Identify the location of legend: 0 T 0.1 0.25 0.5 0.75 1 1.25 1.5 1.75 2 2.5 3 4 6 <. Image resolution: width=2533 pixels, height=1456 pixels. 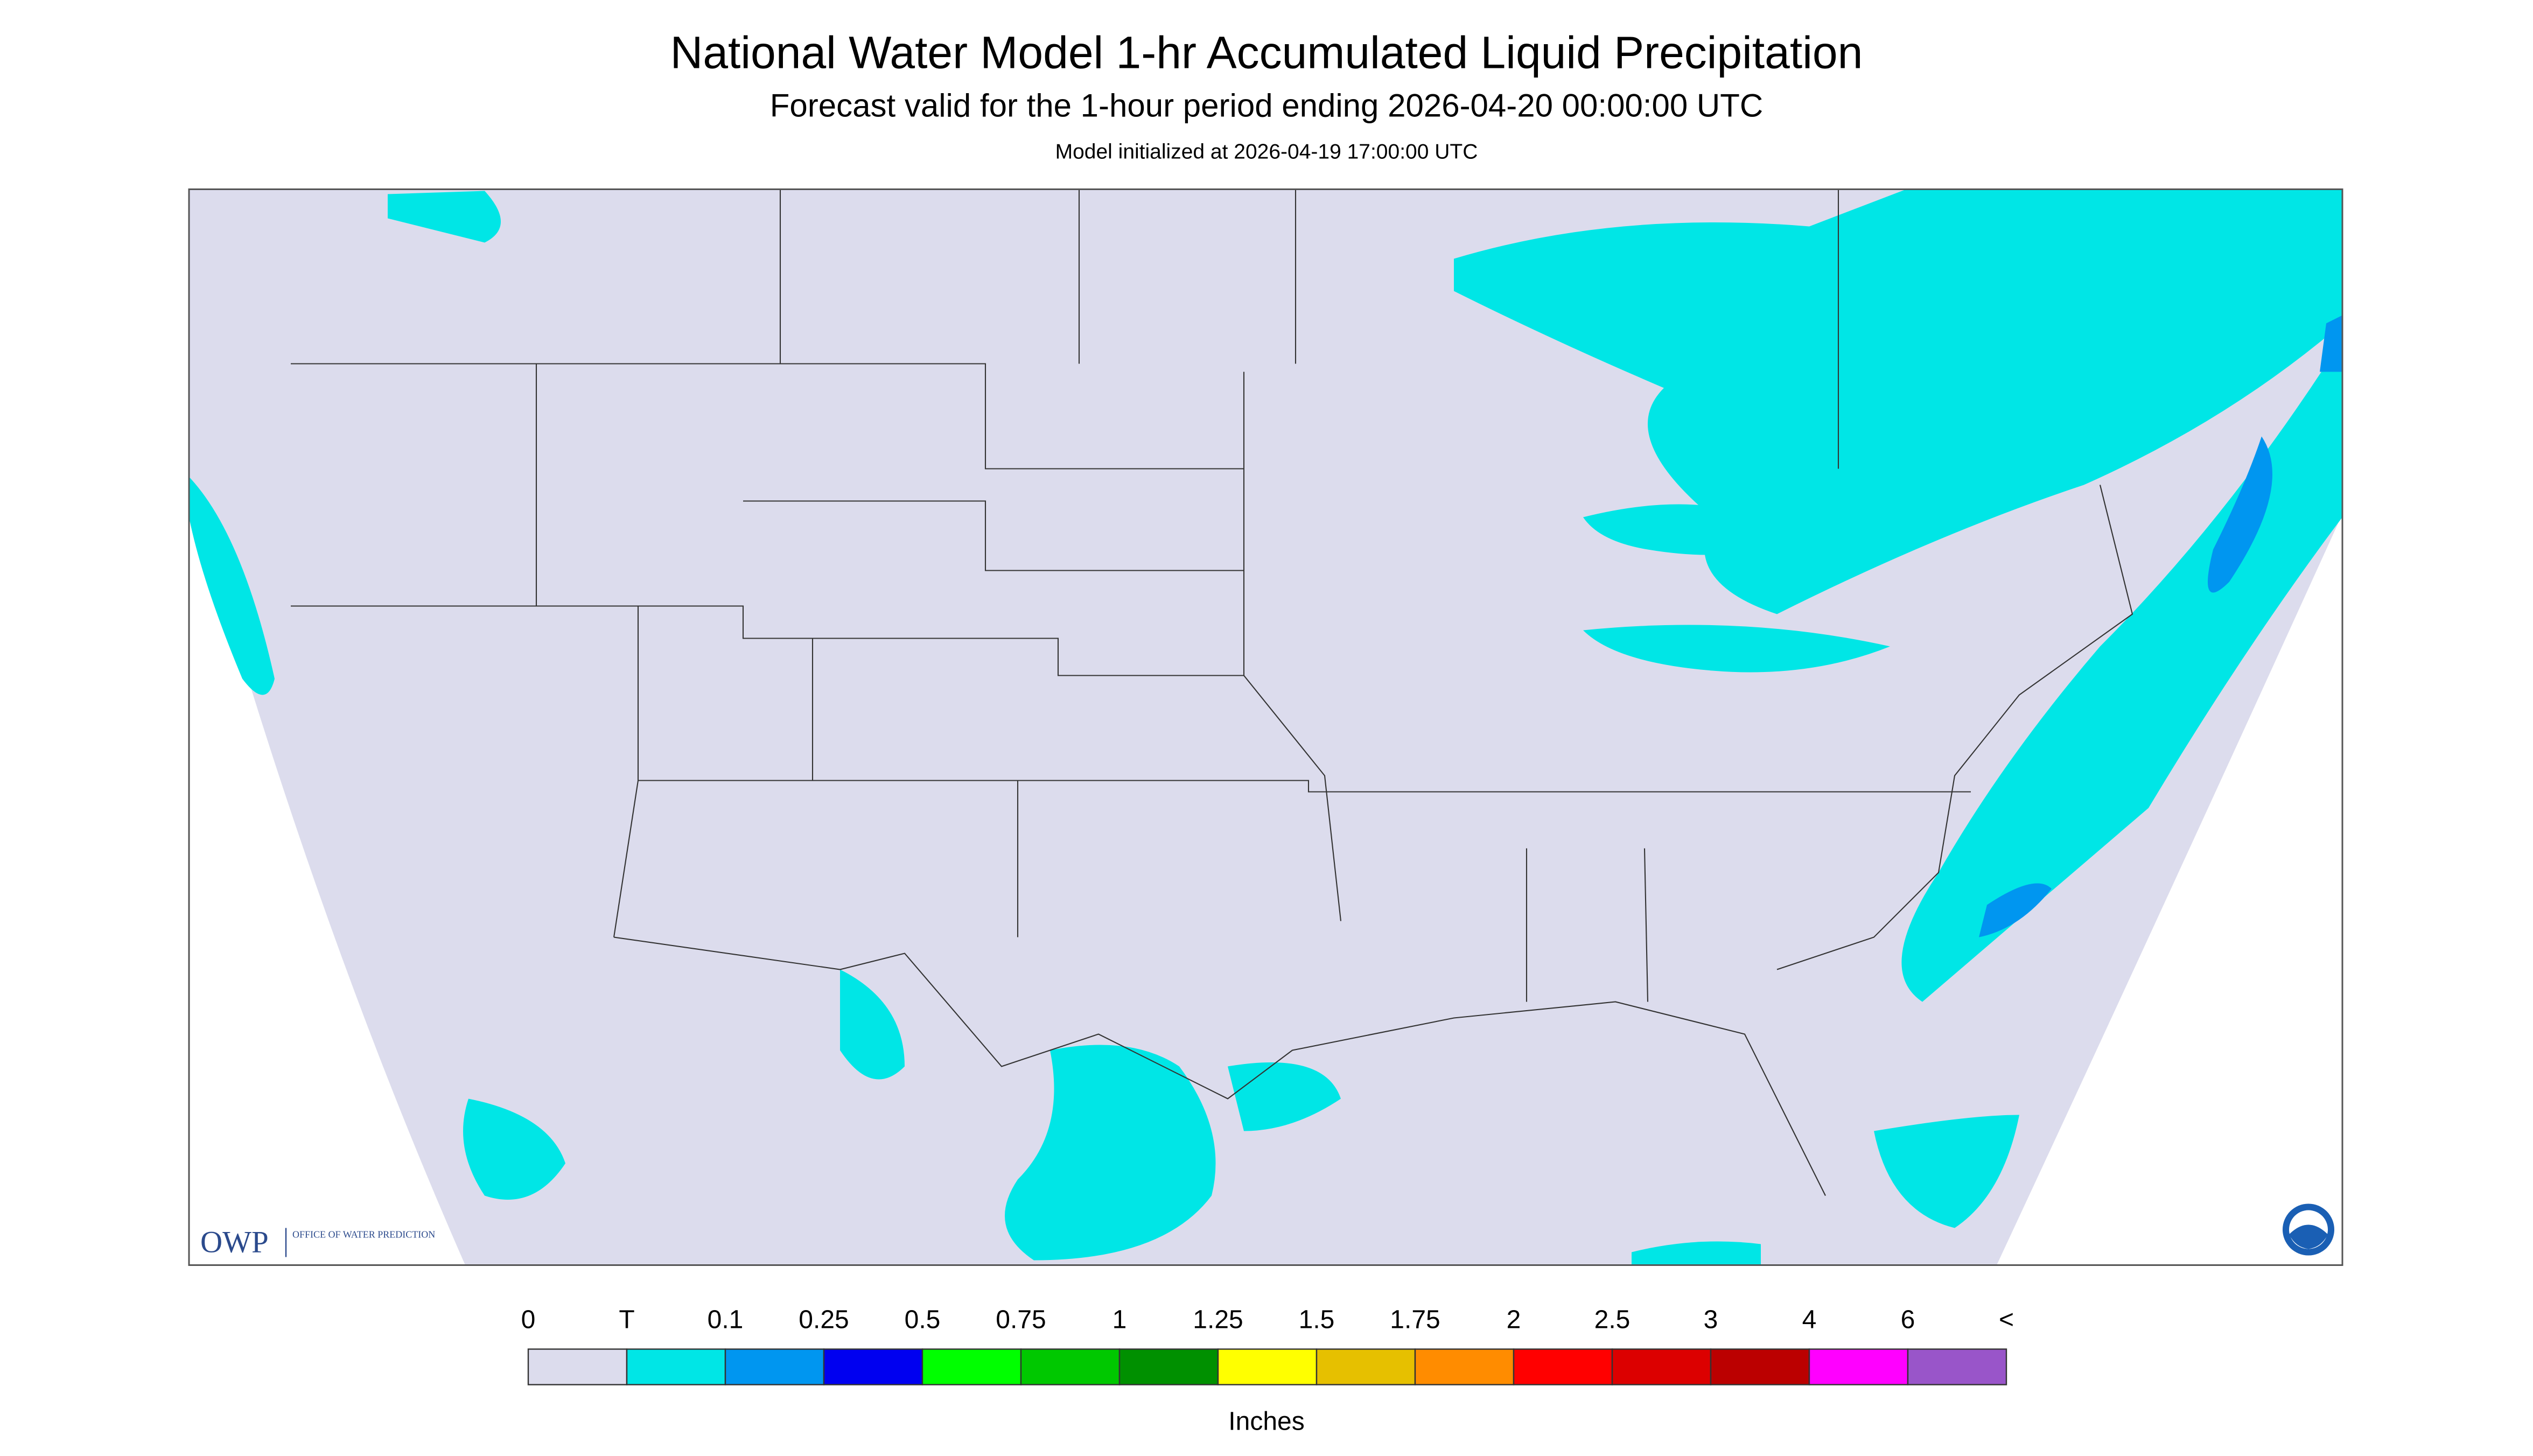
(1267, 1345).